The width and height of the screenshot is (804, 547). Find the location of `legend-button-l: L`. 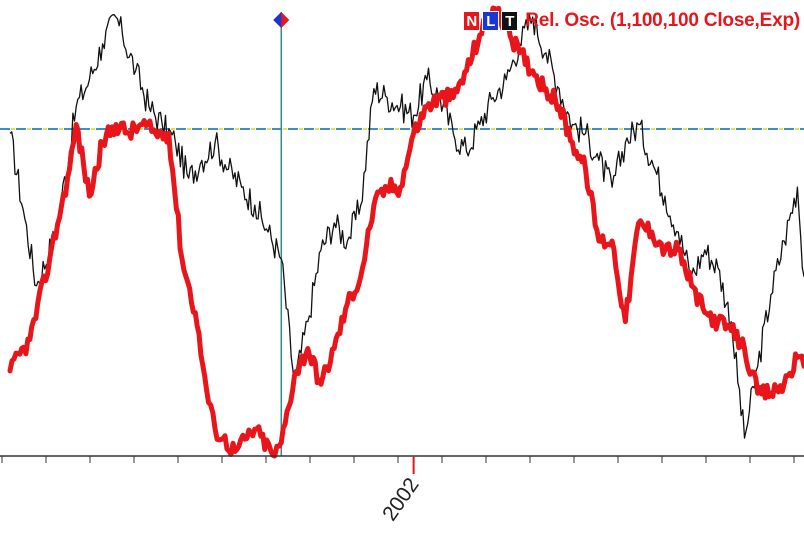

legend-button-l: L is located at coordinates (491, 21).